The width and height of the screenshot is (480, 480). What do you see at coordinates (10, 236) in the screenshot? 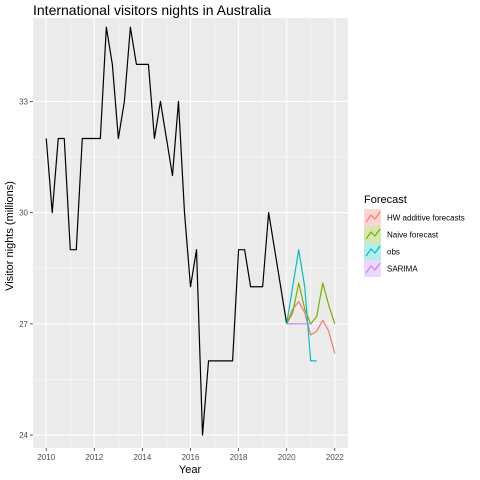
I see `y-axis-label: Visitor nights (millions)` at bounding box center [10, 236].